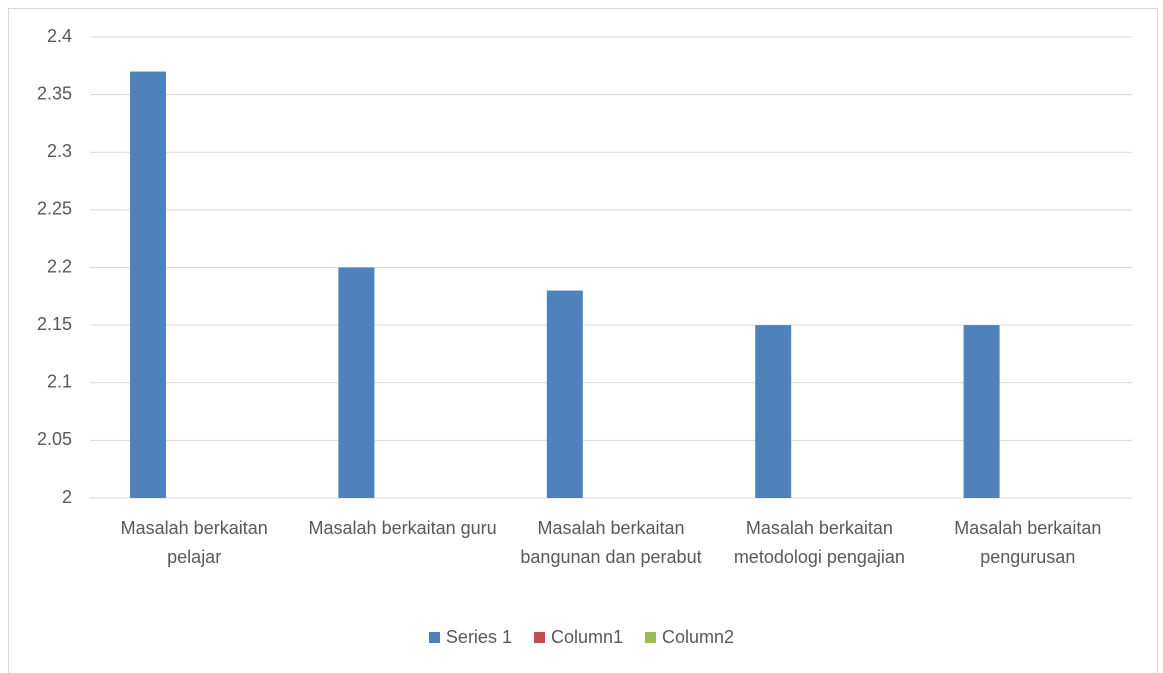  I want to click on x-tick-label: Masalah berkaitan guru, so click(402, 528).